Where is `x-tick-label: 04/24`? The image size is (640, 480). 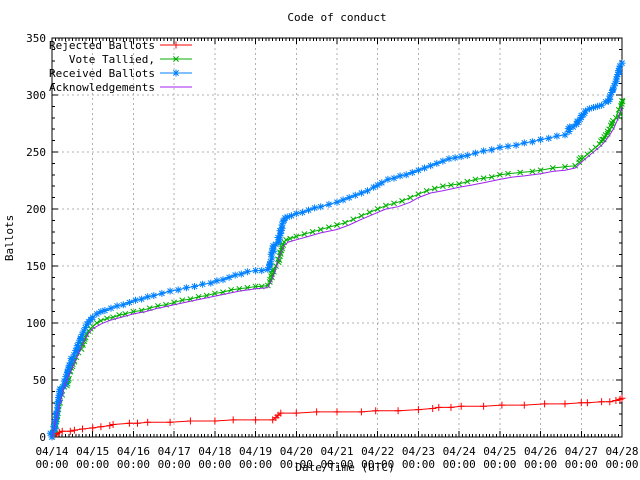 x-tick-label: 04/24 is located at coordinates (459, 451).